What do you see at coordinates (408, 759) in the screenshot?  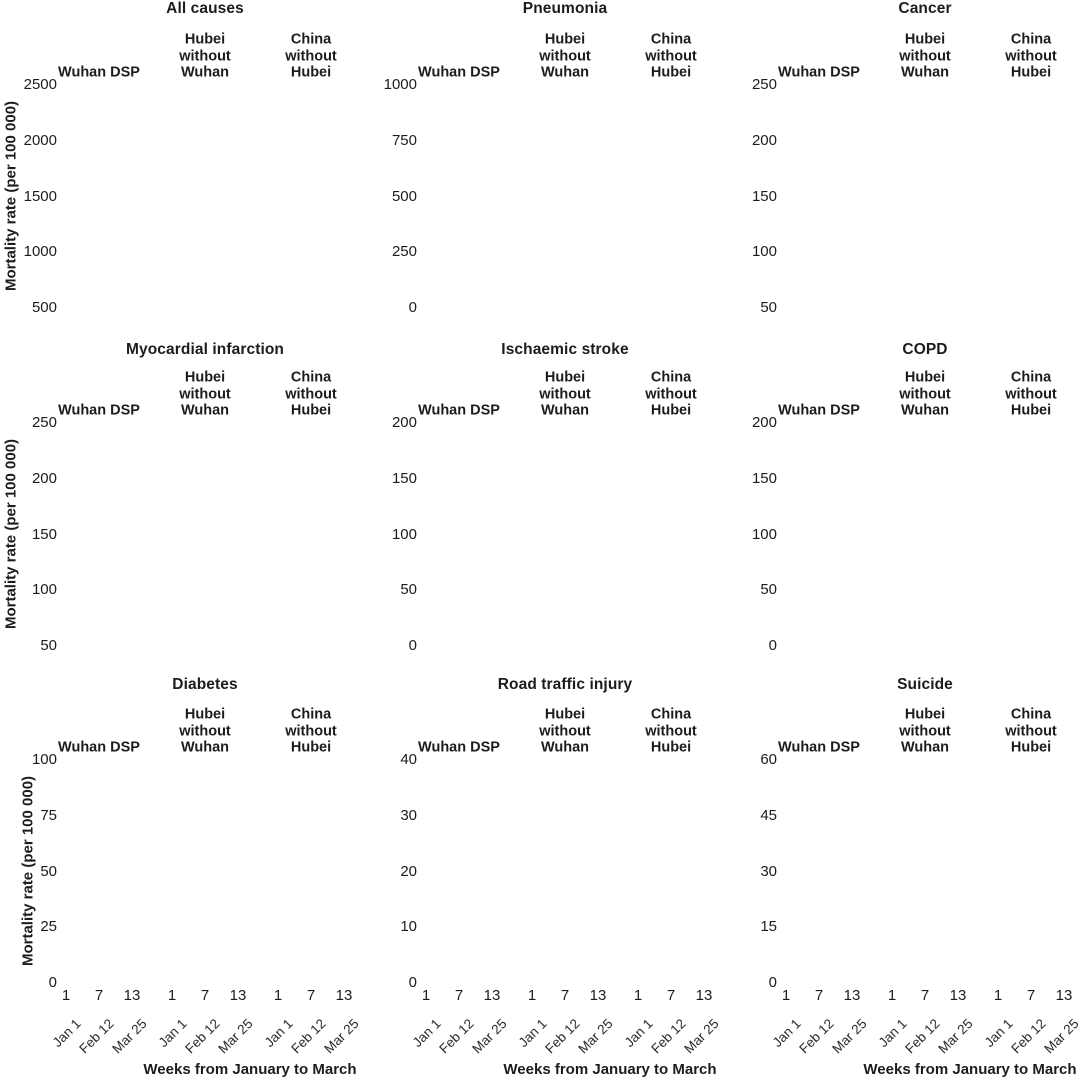 I see `y-tick-label: 40` at bounding box center [408, 759].